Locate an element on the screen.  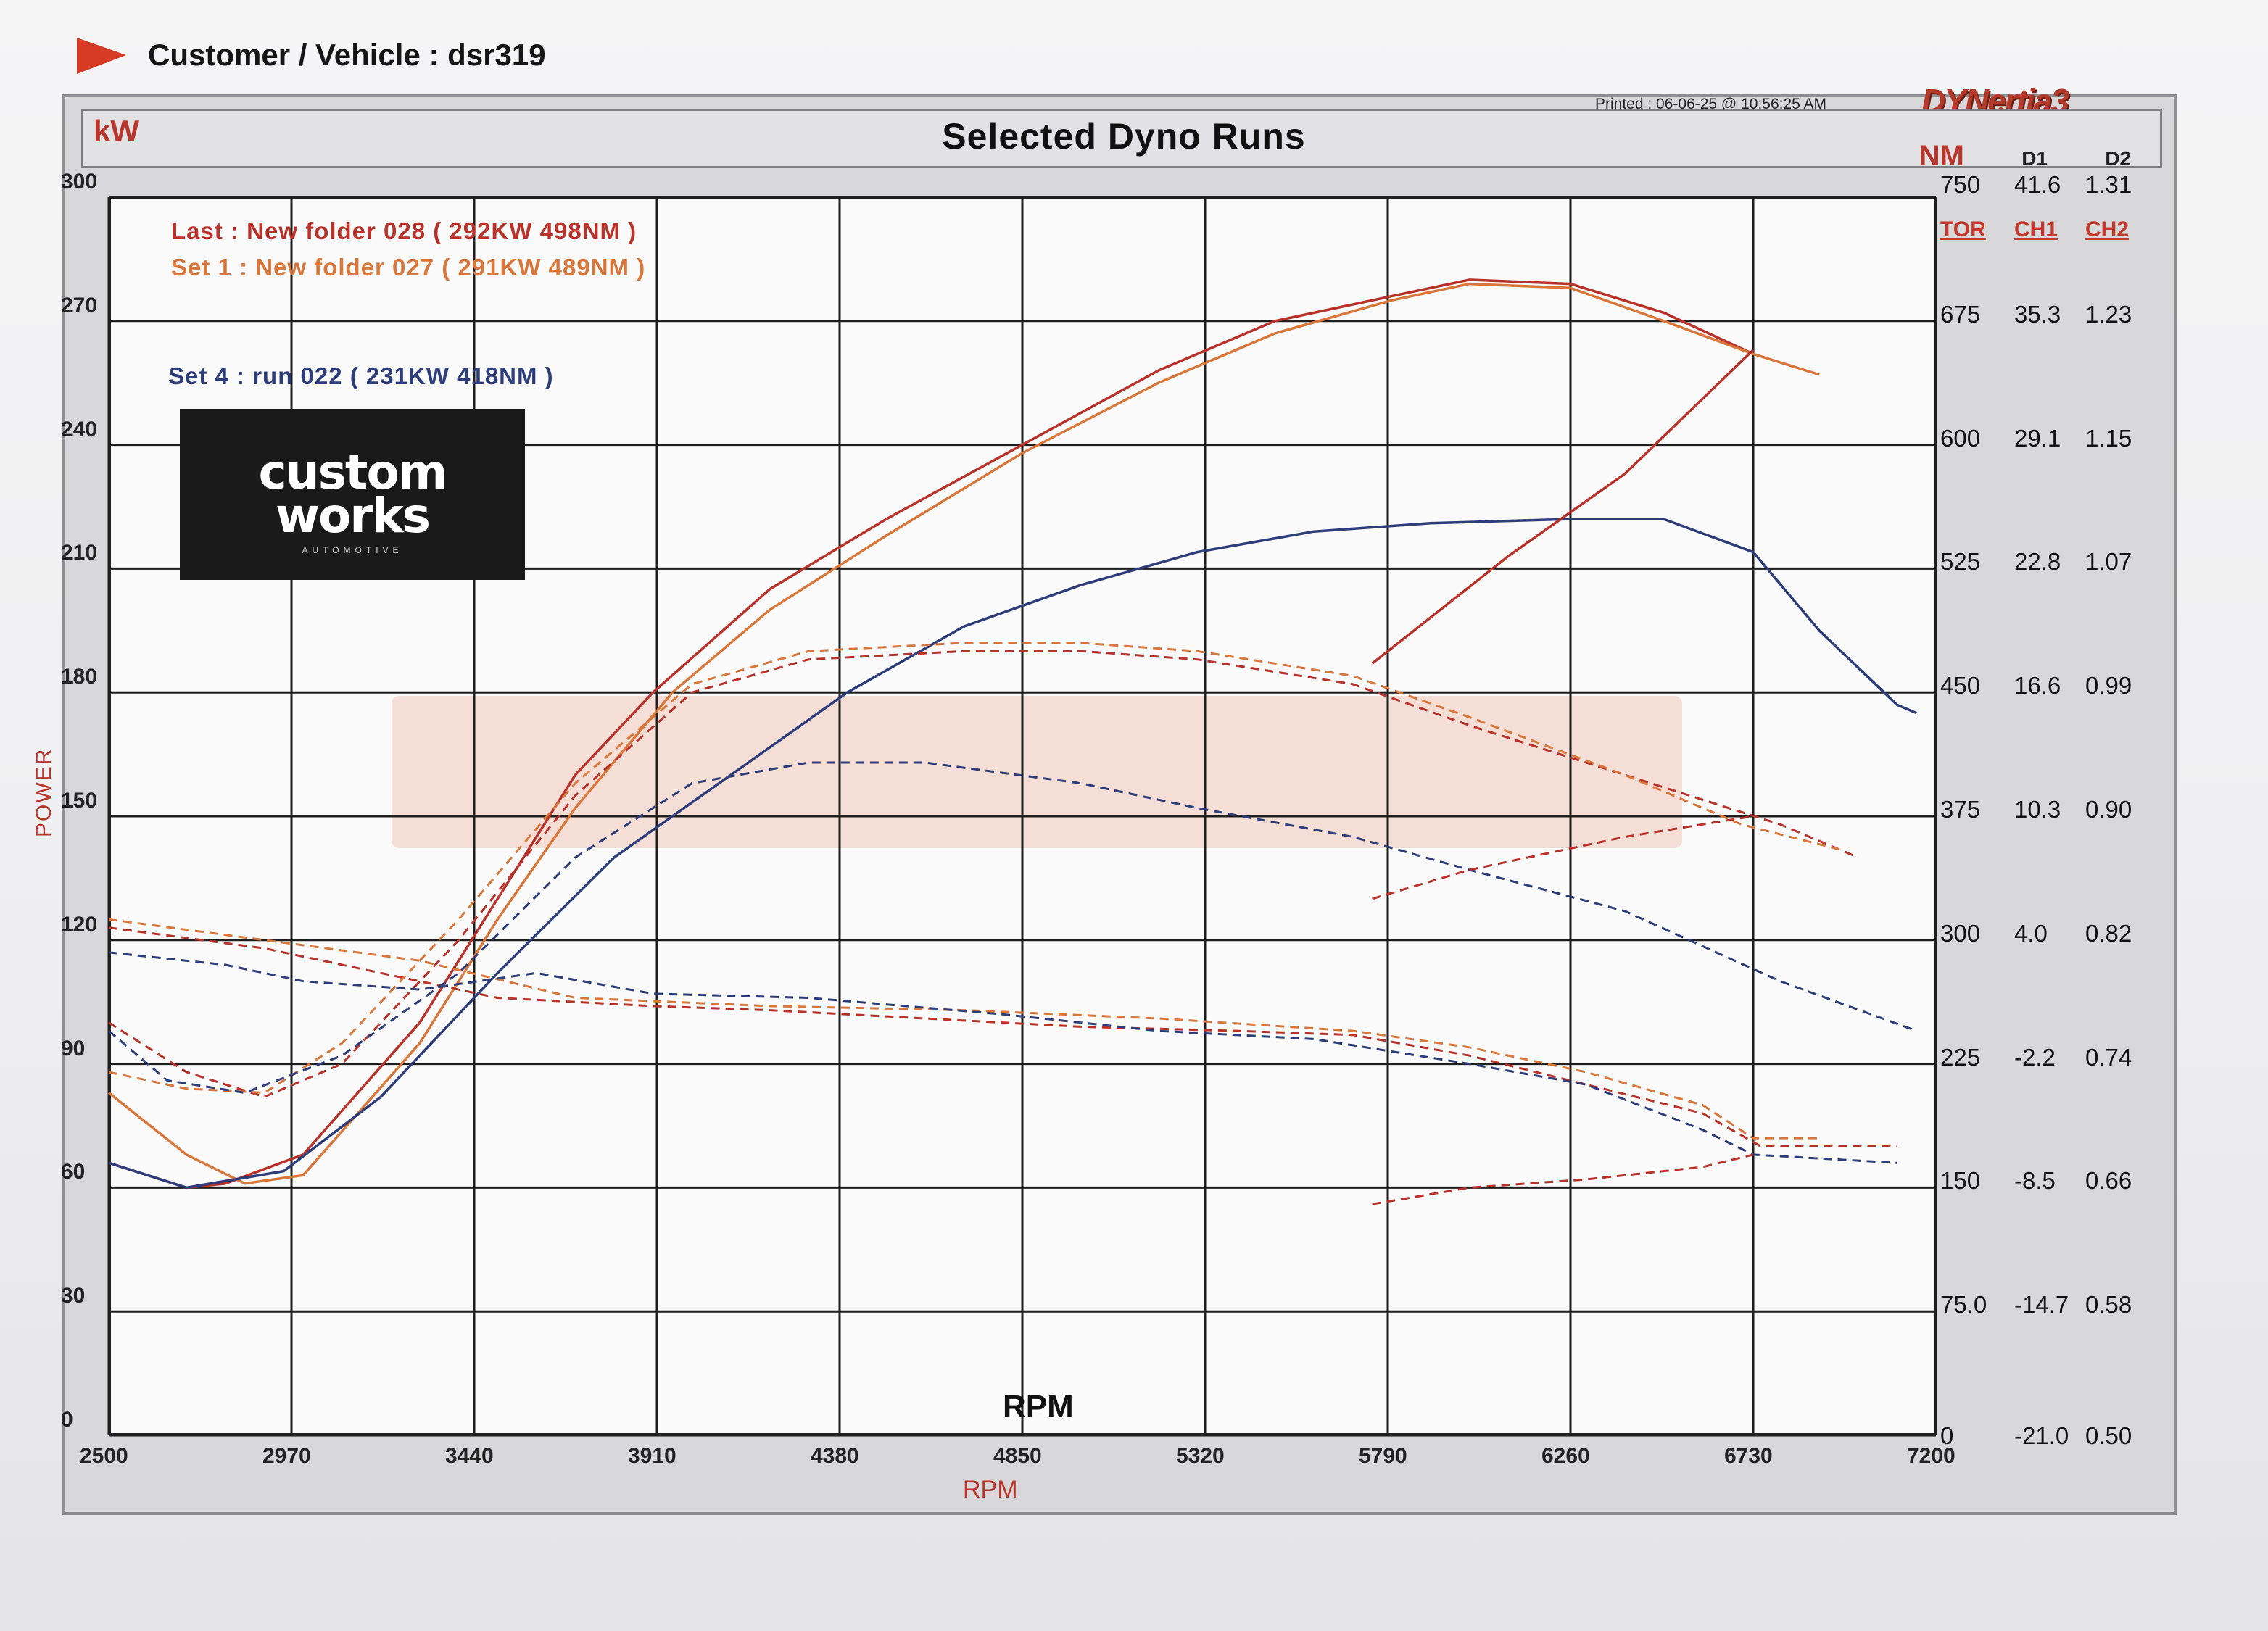
x-axis-title-secondary: RPM is located at coordinates (990, 1490).